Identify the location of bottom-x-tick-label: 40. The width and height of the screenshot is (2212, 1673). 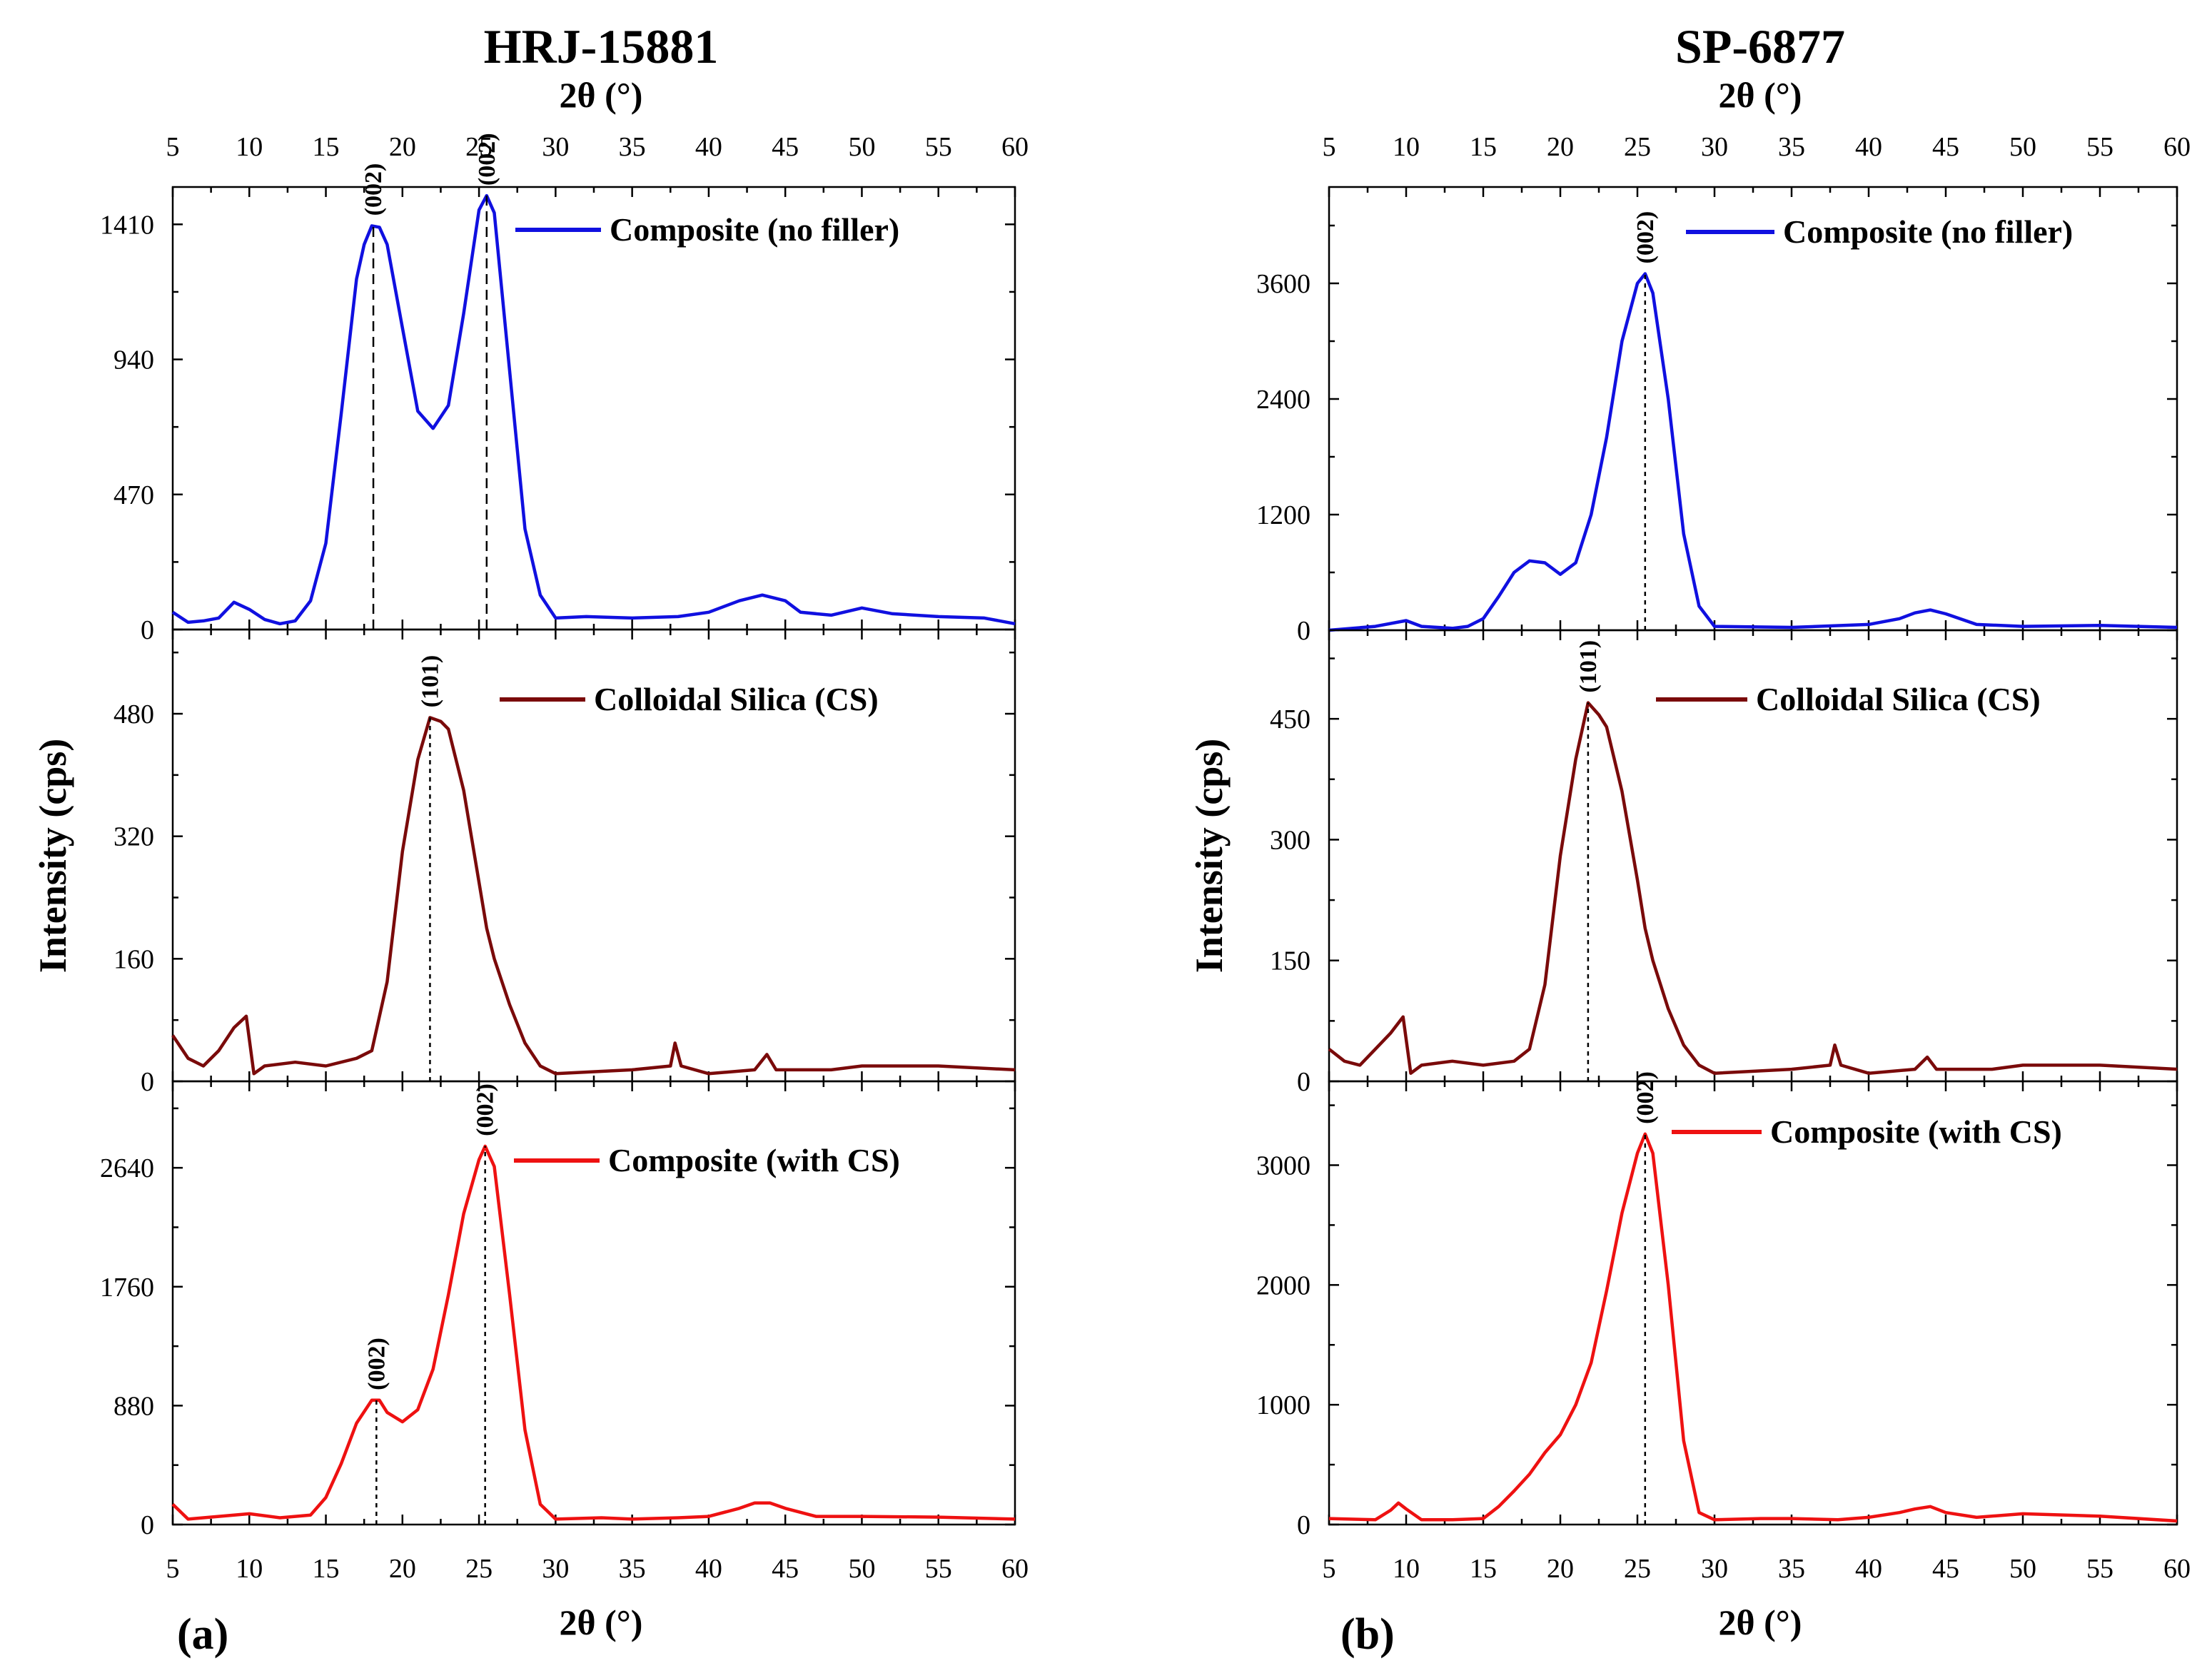
(1868, 1569).